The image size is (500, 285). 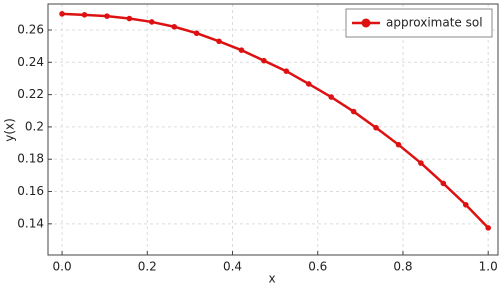 I want to click on x-tick-label: 0.6, so click(x=317, y=267).